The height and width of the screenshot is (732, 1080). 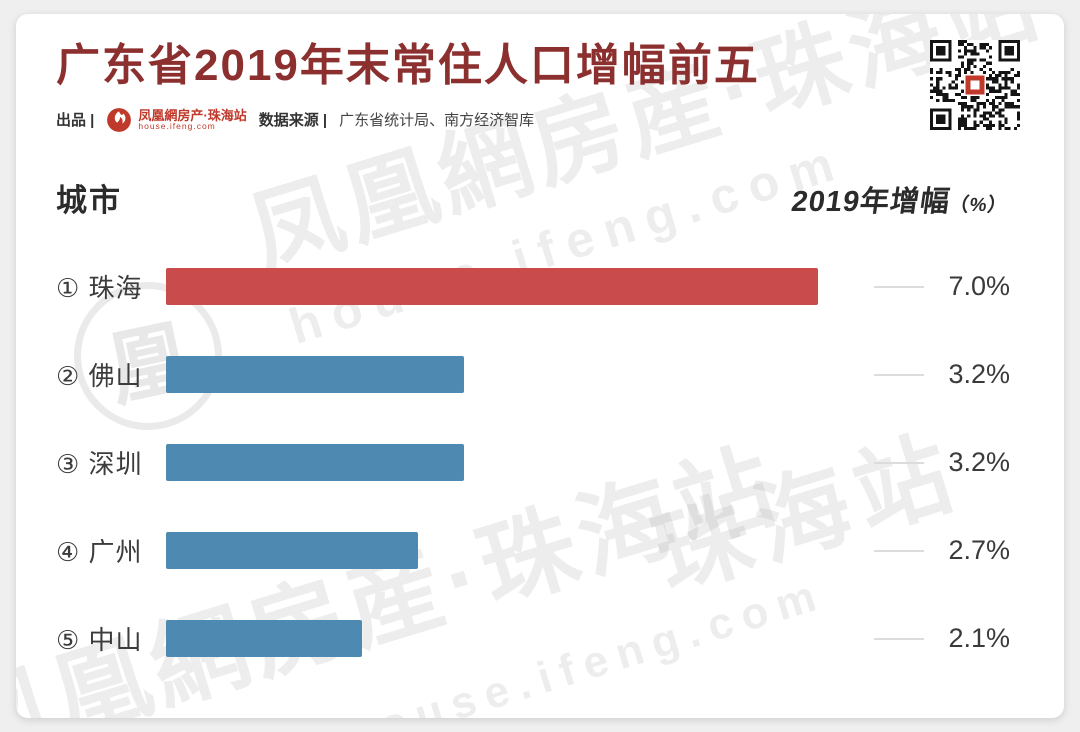 I want to click on value-col: 7.0%, so click(x=949, y=286).